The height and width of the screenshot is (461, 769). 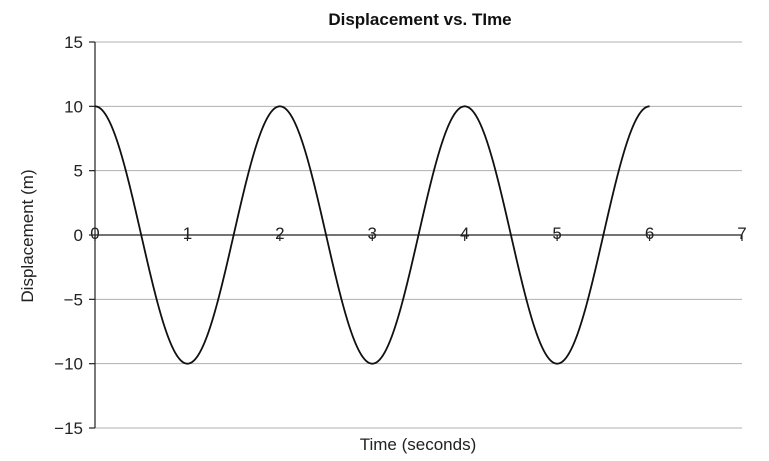 What do you see at coordinates (73, 106) in the screenshot?
I see `y-tick-label-1: 10` at bounding box center [73, 106].